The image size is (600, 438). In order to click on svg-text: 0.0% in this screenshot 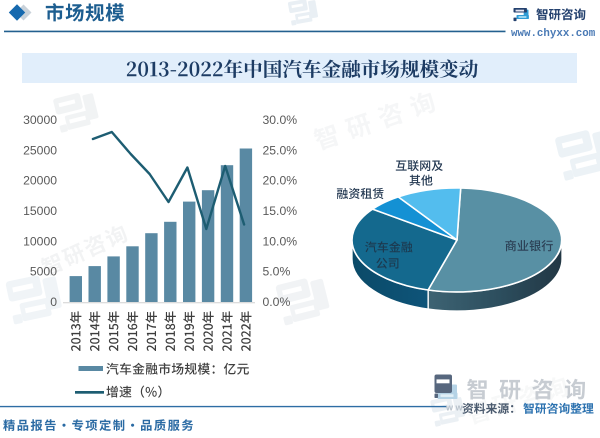, I will do `click(277, 302)`.